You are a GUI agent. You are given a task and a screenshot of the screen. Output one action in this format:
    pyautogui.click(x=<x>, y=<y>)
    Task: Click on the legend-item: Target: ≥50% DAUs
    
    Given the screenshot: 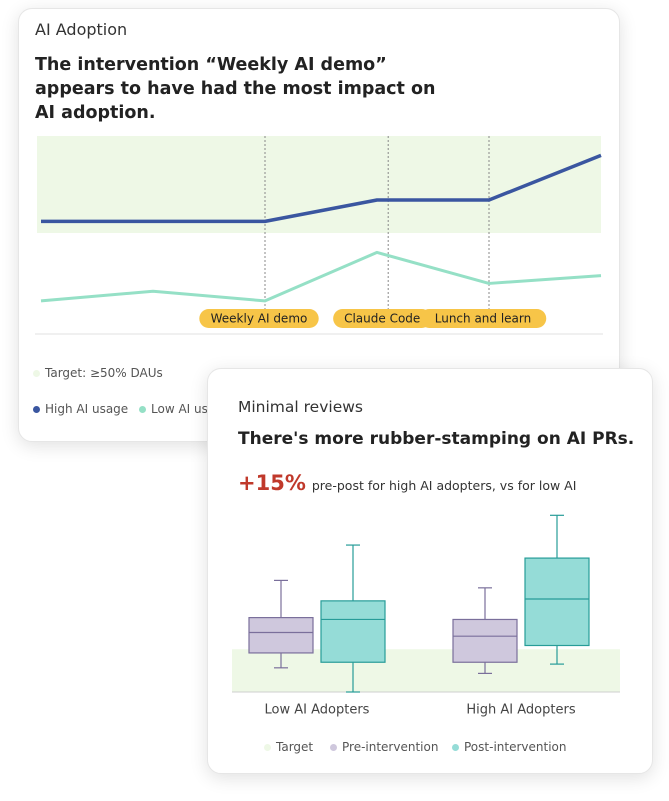 What is the action you would take?
    pyautogui.click(x=98, y=373)
    